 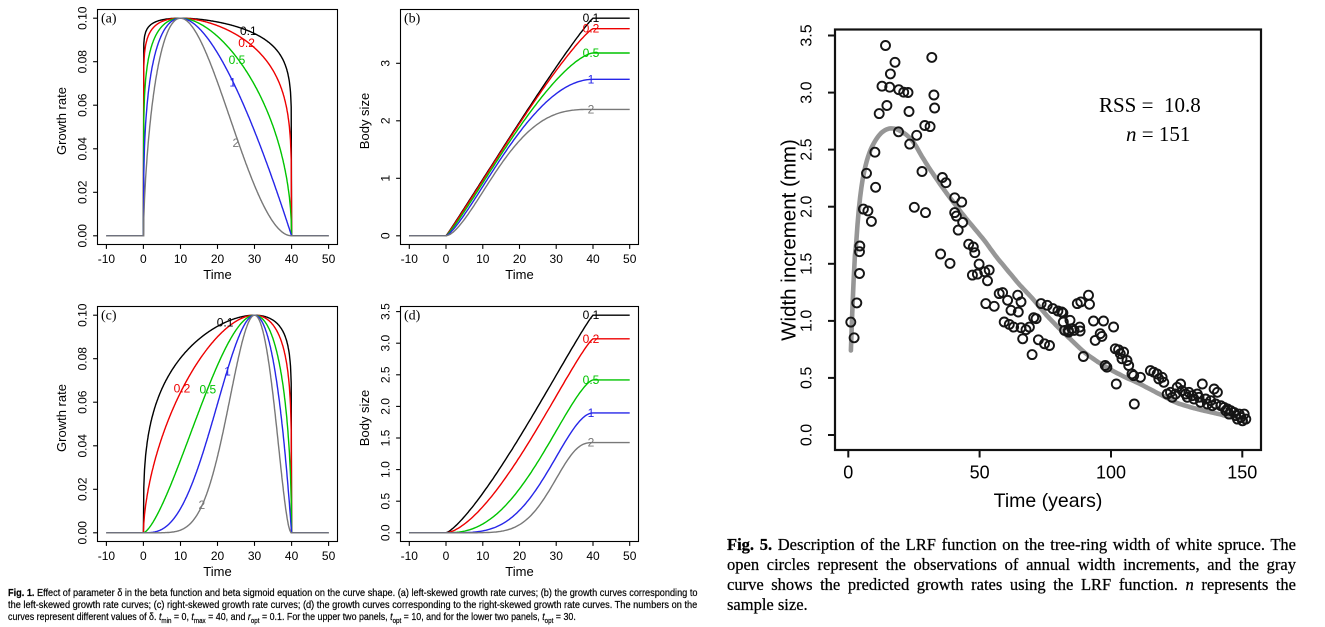 I want to click on svg-text: (a), so click(x=109, y=18).